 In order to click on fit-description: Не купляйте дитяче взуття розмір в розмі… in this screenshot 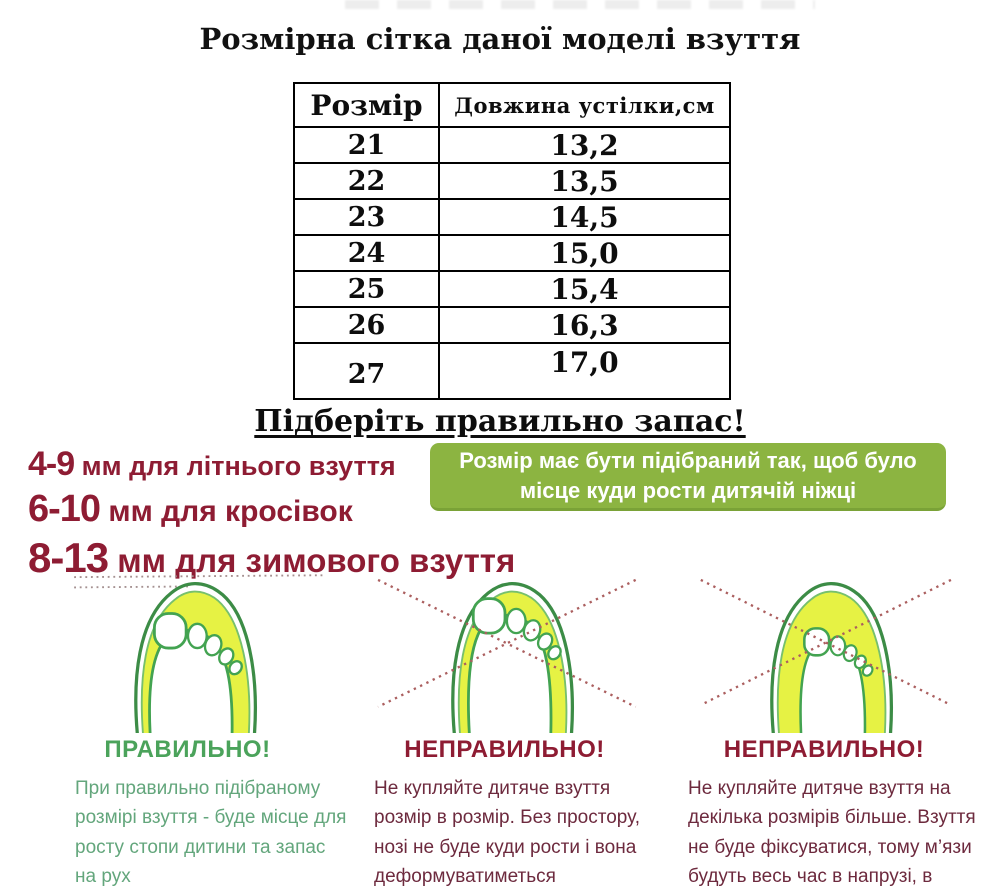, I will do `click(507, 833)`.